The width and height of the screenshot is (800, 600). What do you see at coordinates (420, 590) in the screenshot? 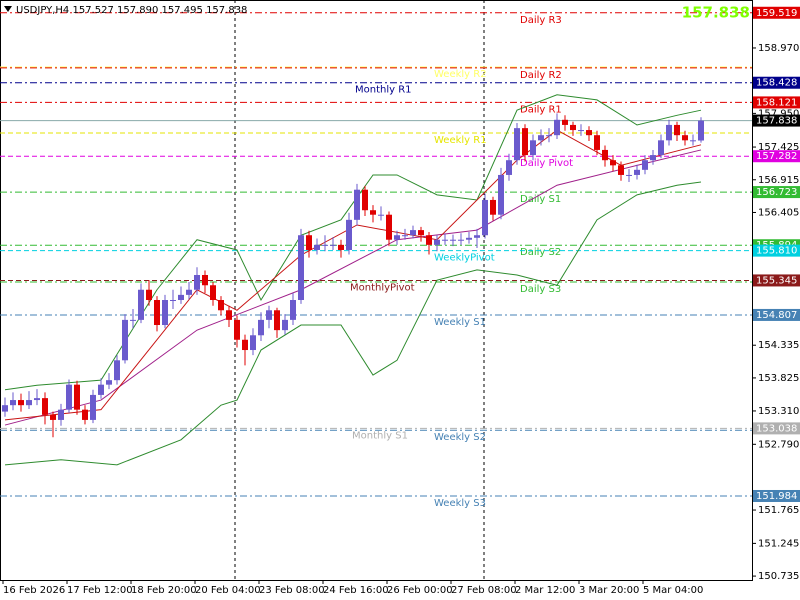
I see `x-tick-label: 26 Feb 00:00` at bounding box center [420, 590].